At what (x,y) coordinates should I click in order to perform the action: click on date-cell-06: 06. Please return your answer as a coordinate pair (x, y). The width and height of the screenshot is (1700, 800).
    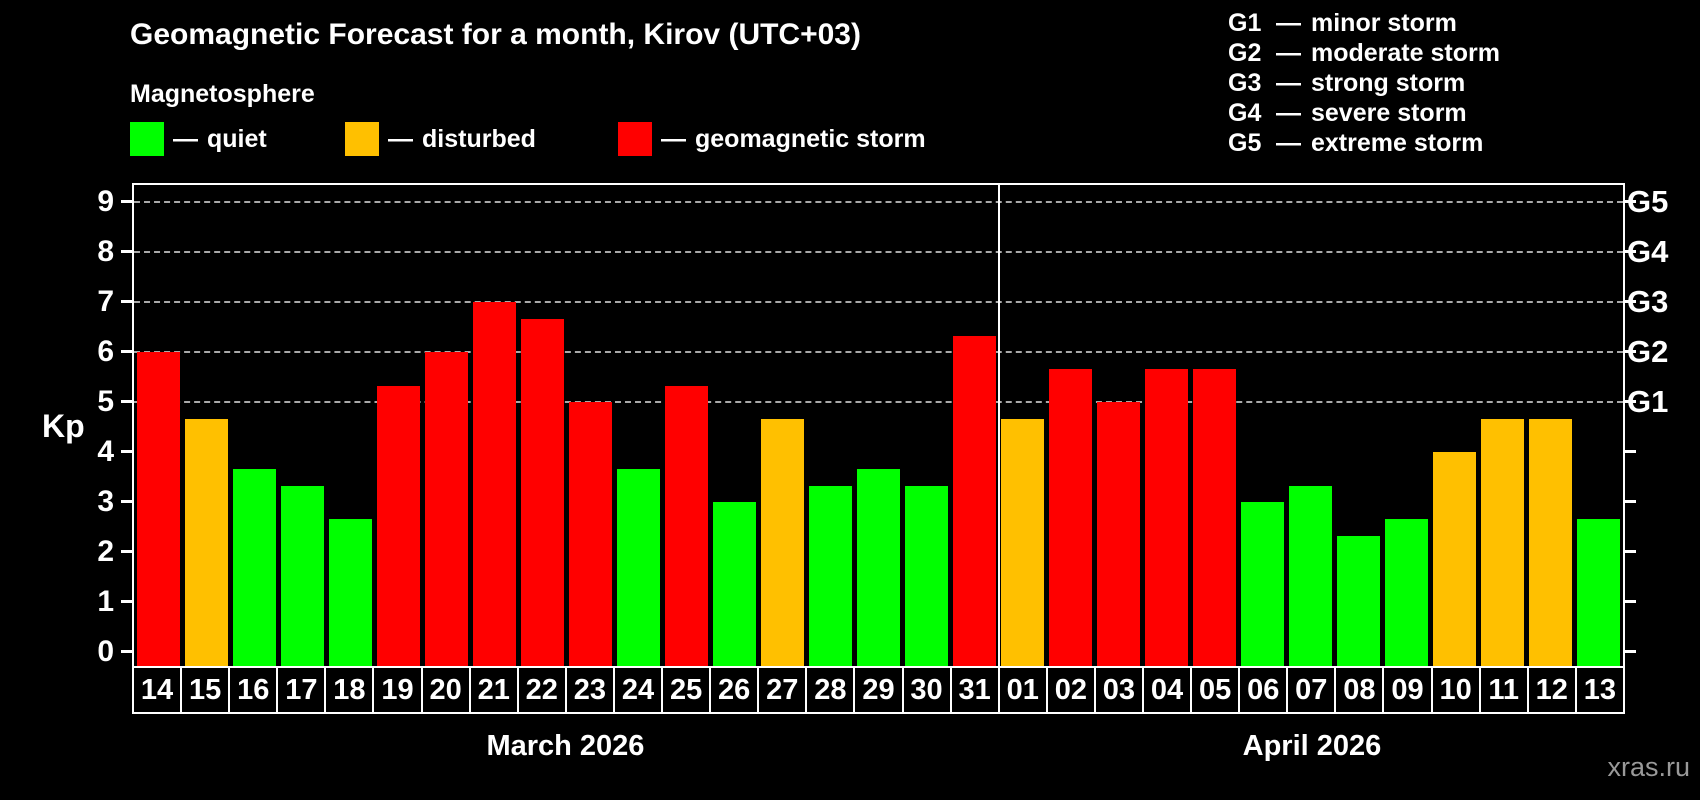
    Looking at the image, I should click on (1263, 690).